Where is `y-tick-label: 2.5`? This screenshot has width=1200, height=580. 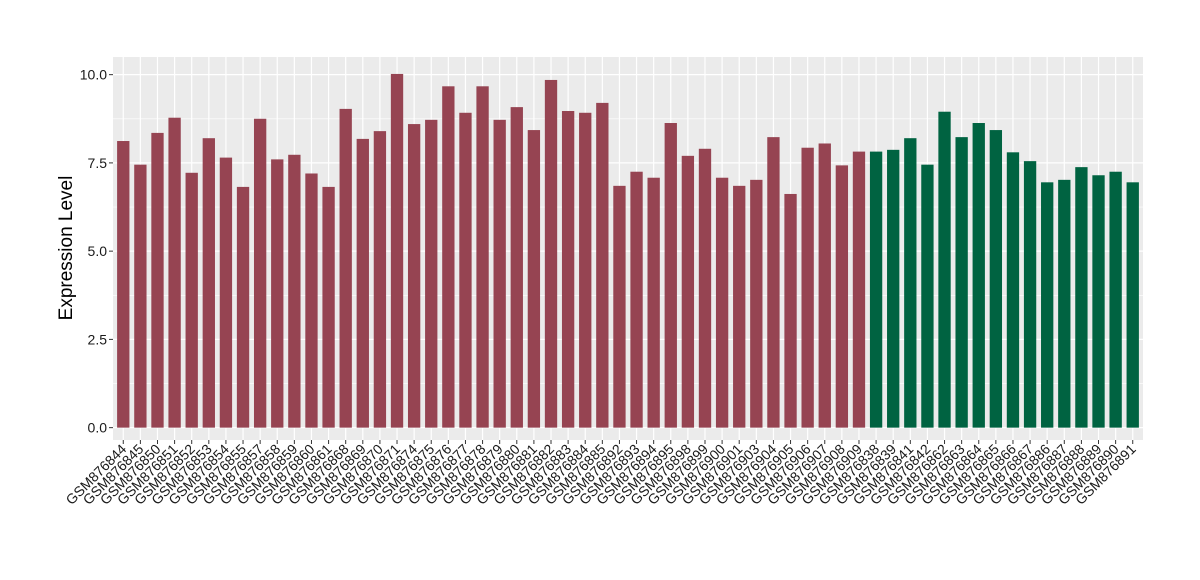 y-tick-label: 2.5 is located at coordinates (98, 339).